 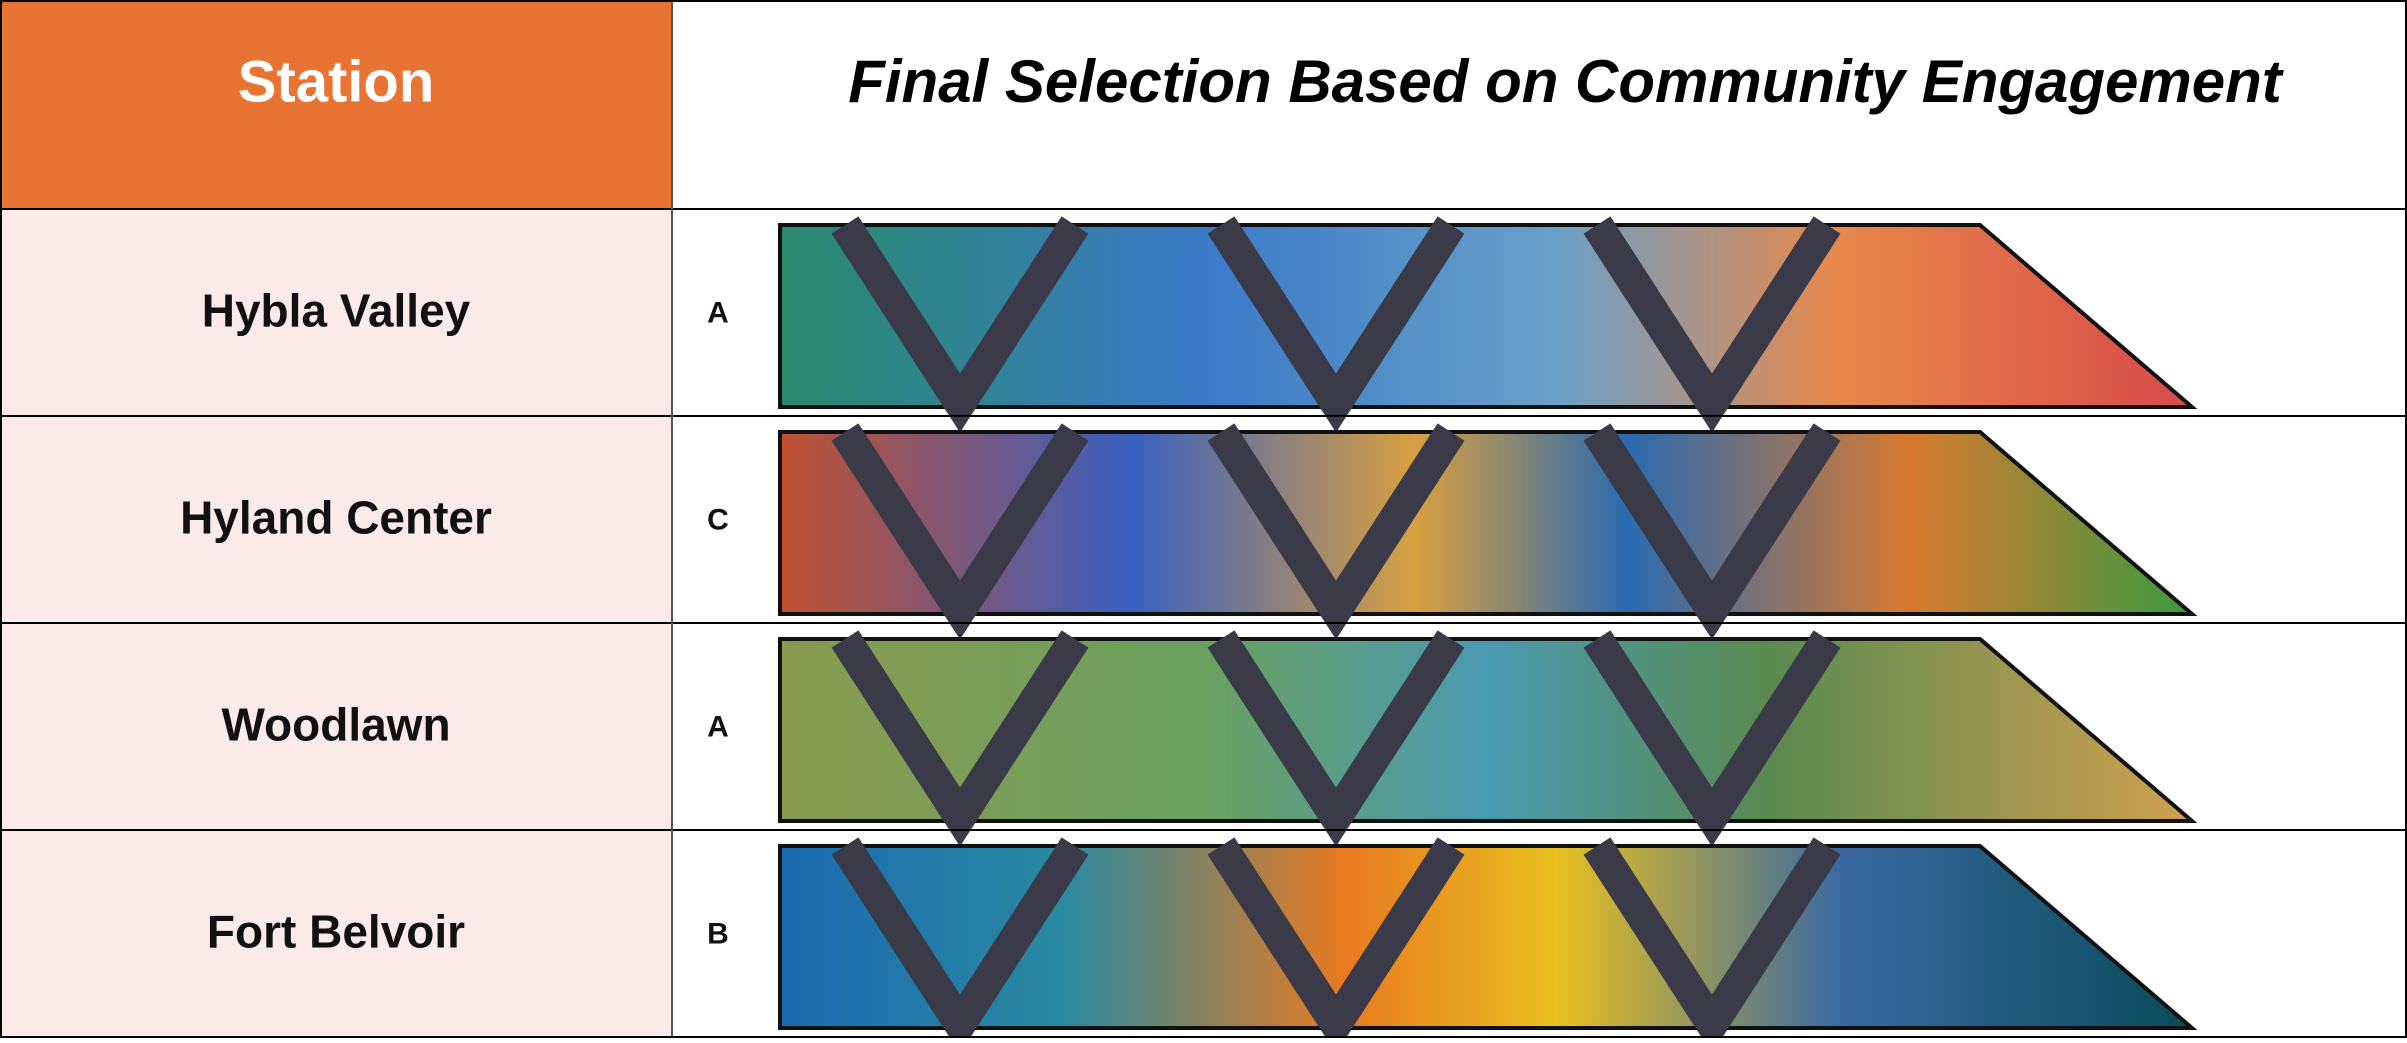 I want to click on header-station-cell, so click(x=336, y=104).